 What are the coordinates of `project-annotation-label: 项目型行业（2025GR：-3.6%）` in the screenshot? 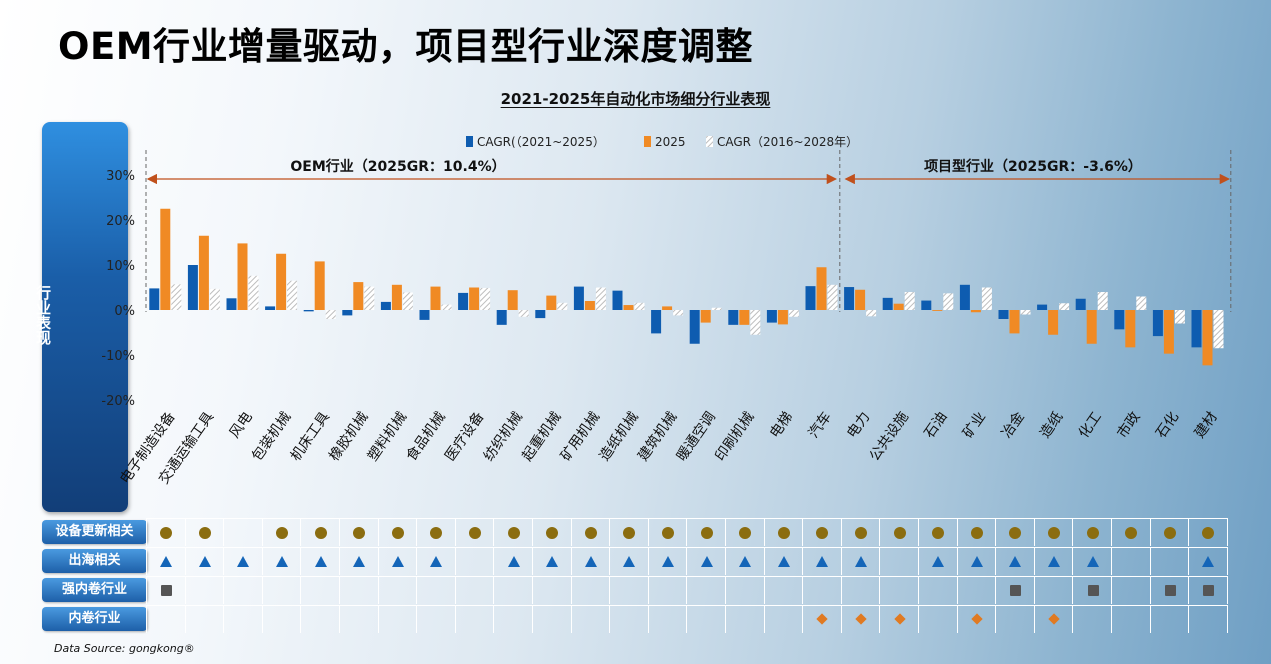 It's located at (1033, 166).